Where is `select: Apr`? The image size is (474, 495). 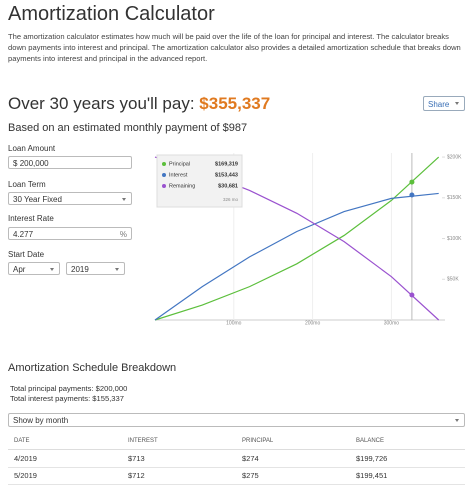 select: Apr is located at coordinates (34, 268).